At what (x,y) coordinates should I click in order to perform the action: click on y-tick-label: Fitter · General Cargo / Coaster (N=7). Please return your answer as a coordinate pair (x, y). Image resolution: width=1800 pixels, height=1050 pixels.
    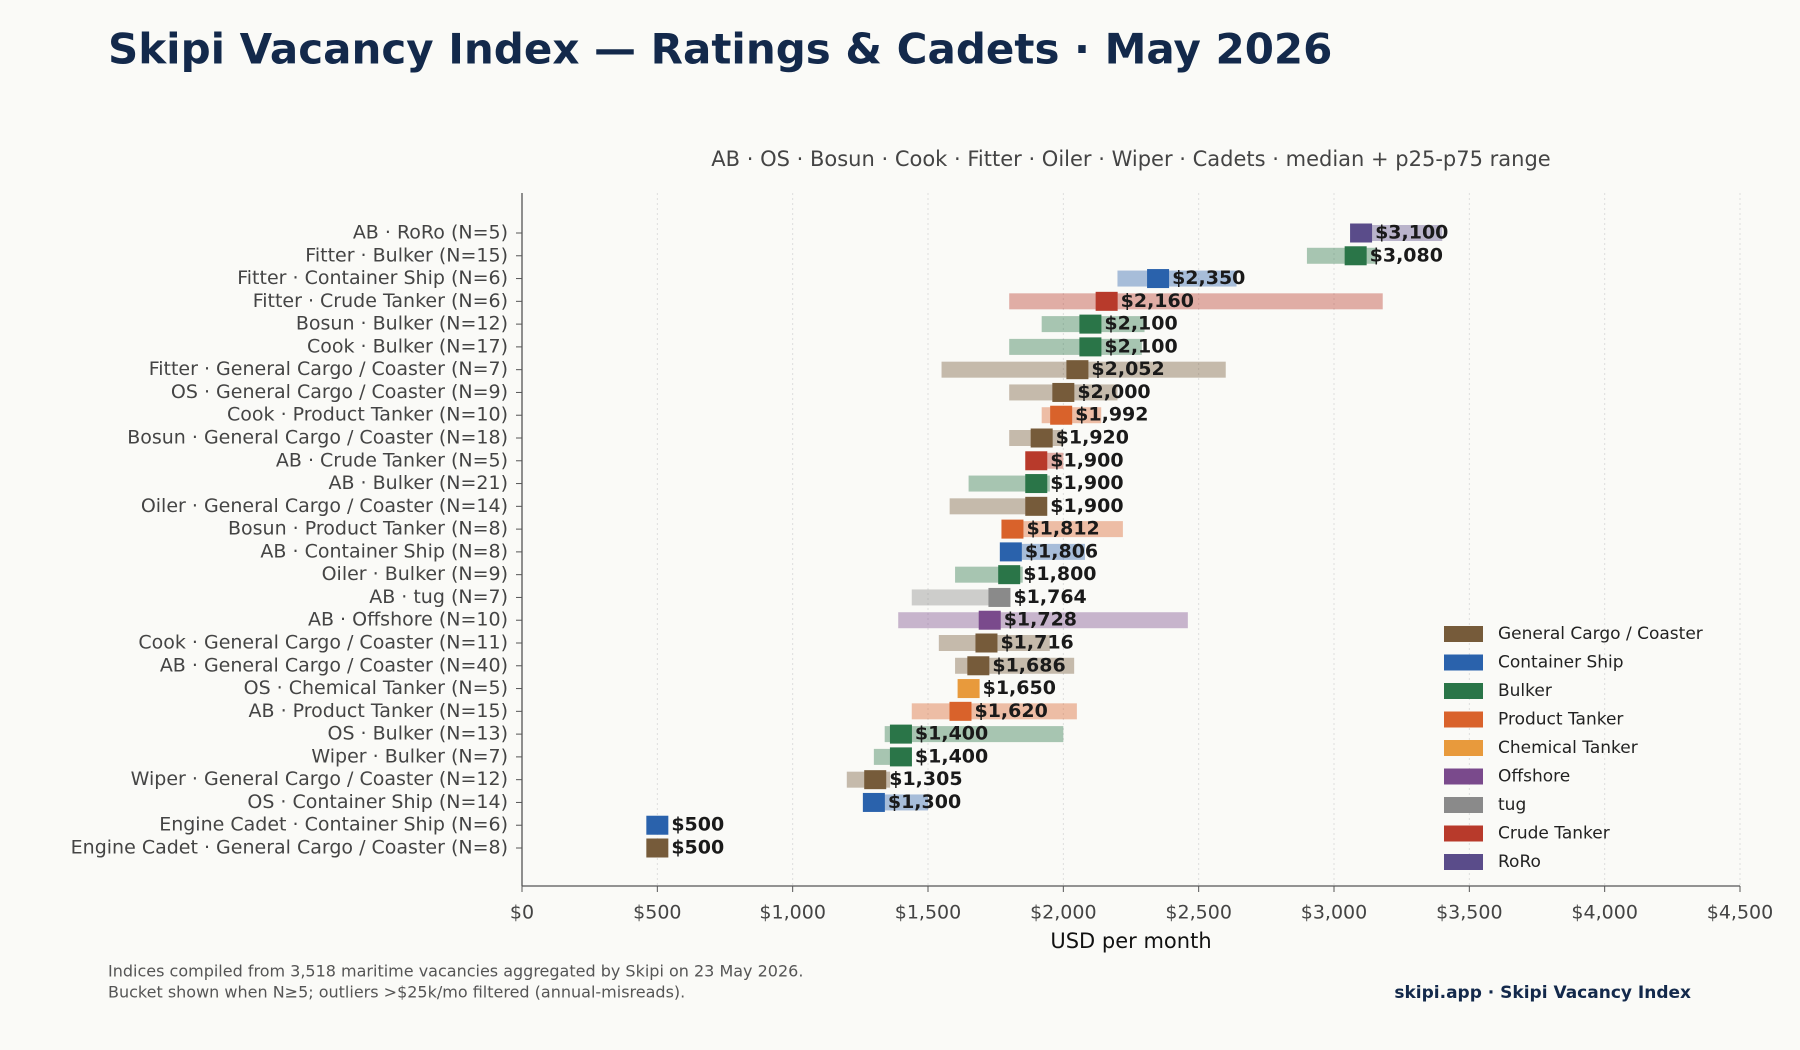
    Looking at the image, I should click on (328, 369).